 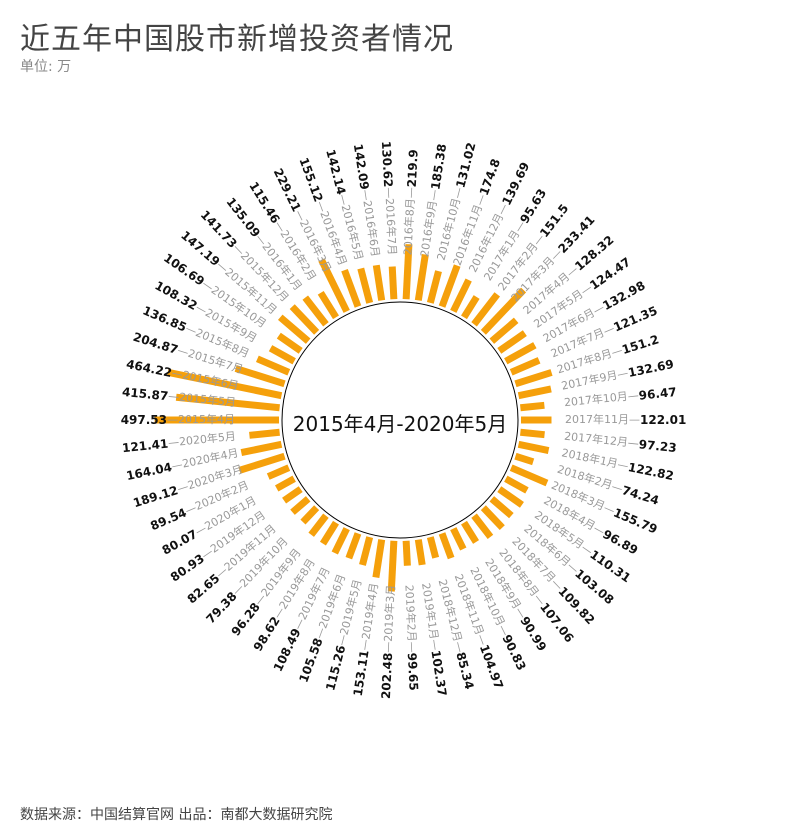 What do you see at coordinates (335, 668) in the screenshot?
I see `value-label: 115.26` at bounding box center [335, 668].